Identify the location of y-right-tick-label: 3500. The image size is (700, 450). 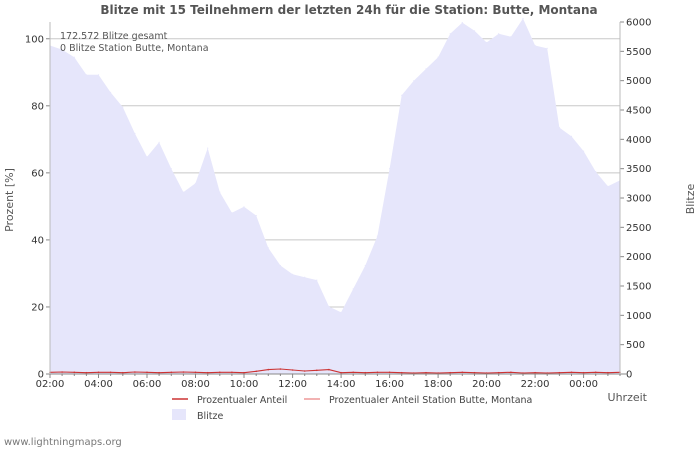
(638, 169).